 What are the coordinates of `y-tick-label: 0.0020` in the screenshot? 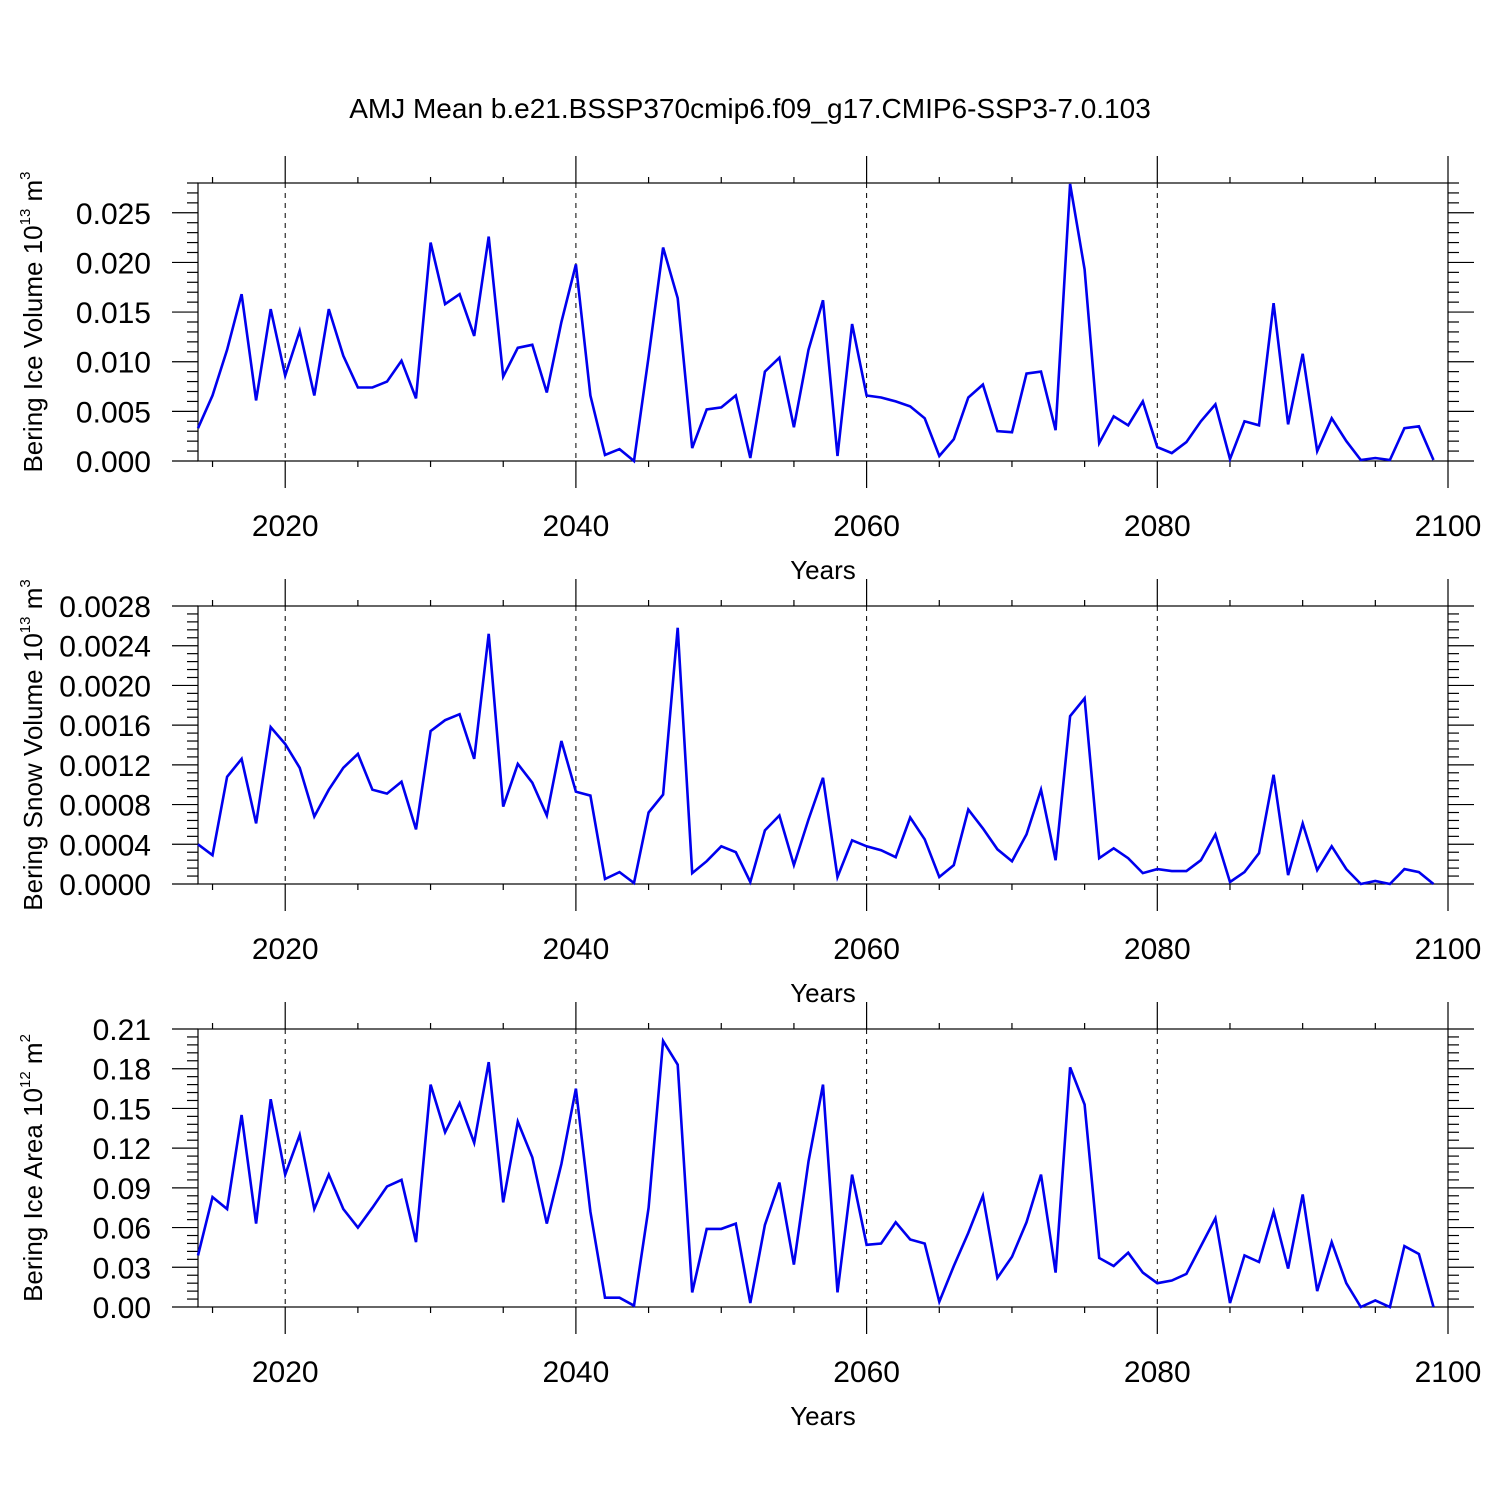 It's located at (105, 686).